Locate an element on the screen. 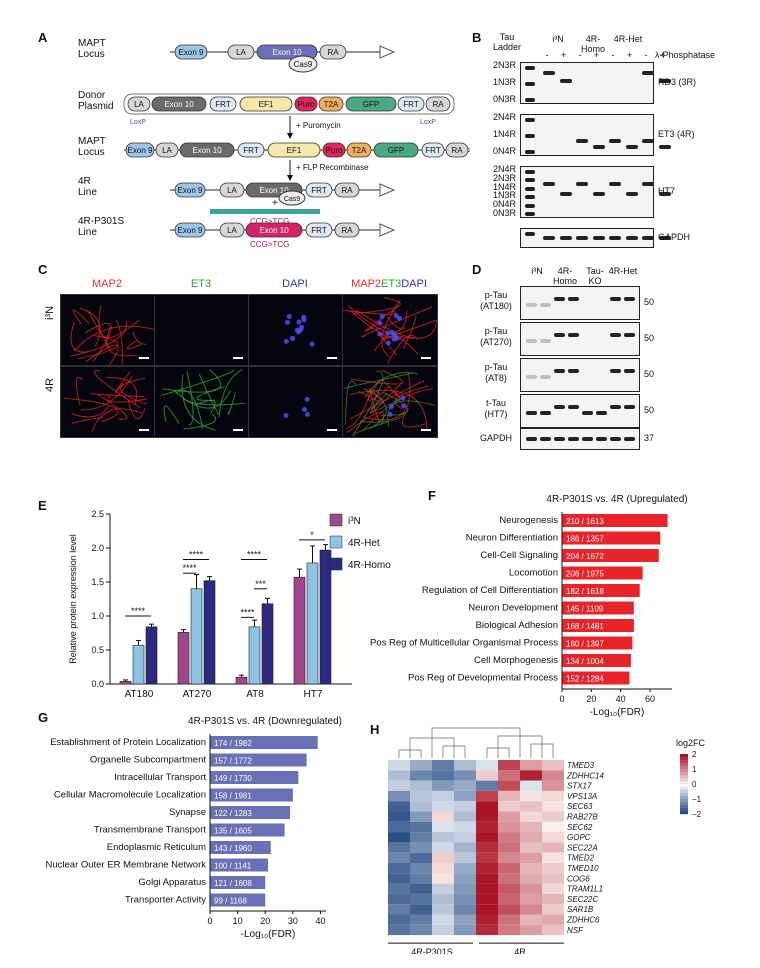  line4r-frt-label: FRT is located at coordinates (319, 190).